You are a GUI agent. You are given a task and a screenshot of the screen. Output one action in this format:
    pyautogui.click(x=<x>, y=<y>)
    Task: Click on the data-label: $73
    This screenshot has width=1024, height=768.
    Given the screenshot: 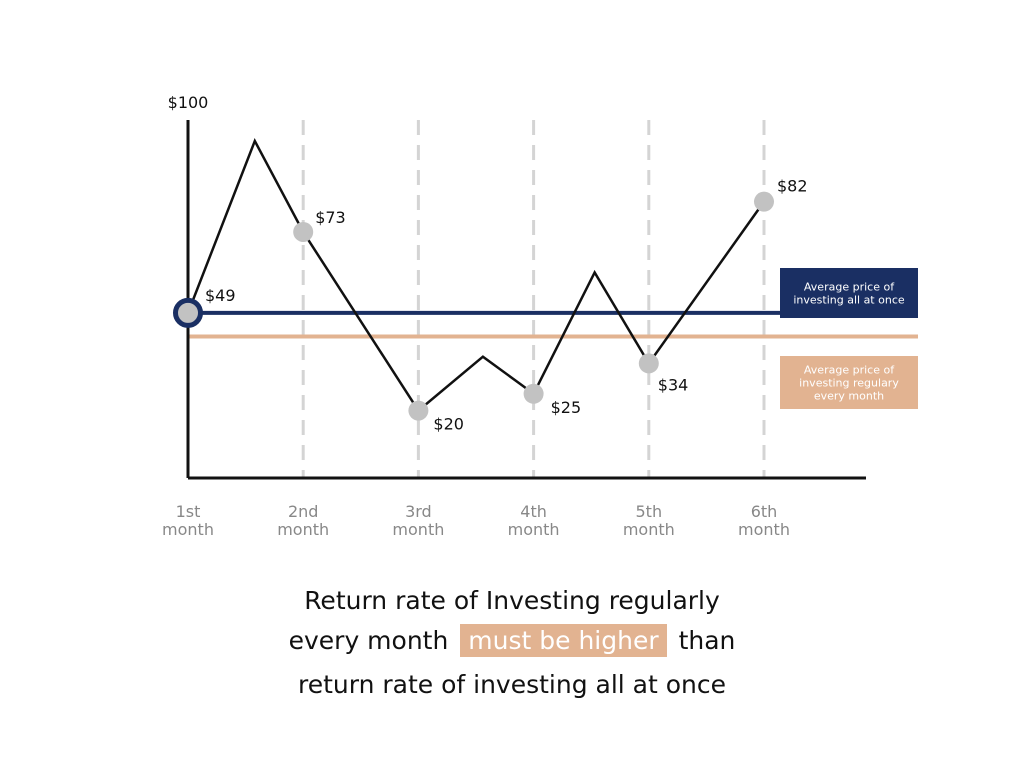 What is the action you would take?
    pyautogui.click(x=330, y=217)
    